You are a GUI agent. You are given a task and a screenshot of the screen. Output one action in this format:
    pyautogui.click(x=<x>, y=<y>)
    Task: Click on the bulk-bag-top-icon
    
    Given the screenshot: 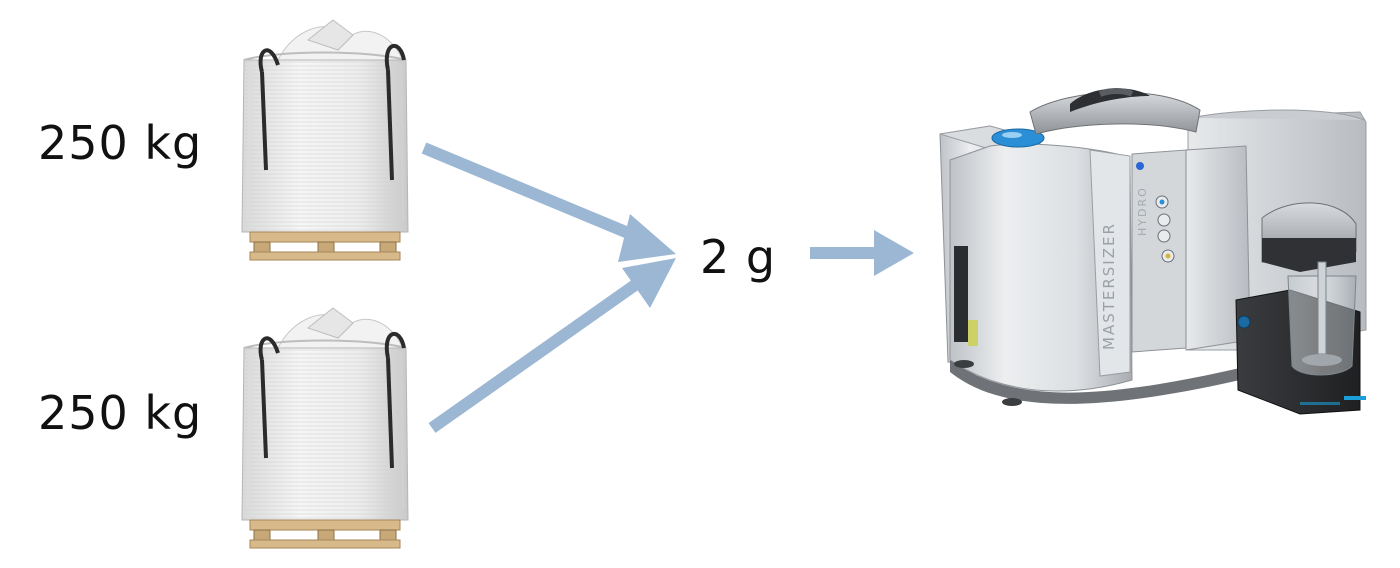 What is the action you would take?
    pyautogui.click(x=325, y=140)
    